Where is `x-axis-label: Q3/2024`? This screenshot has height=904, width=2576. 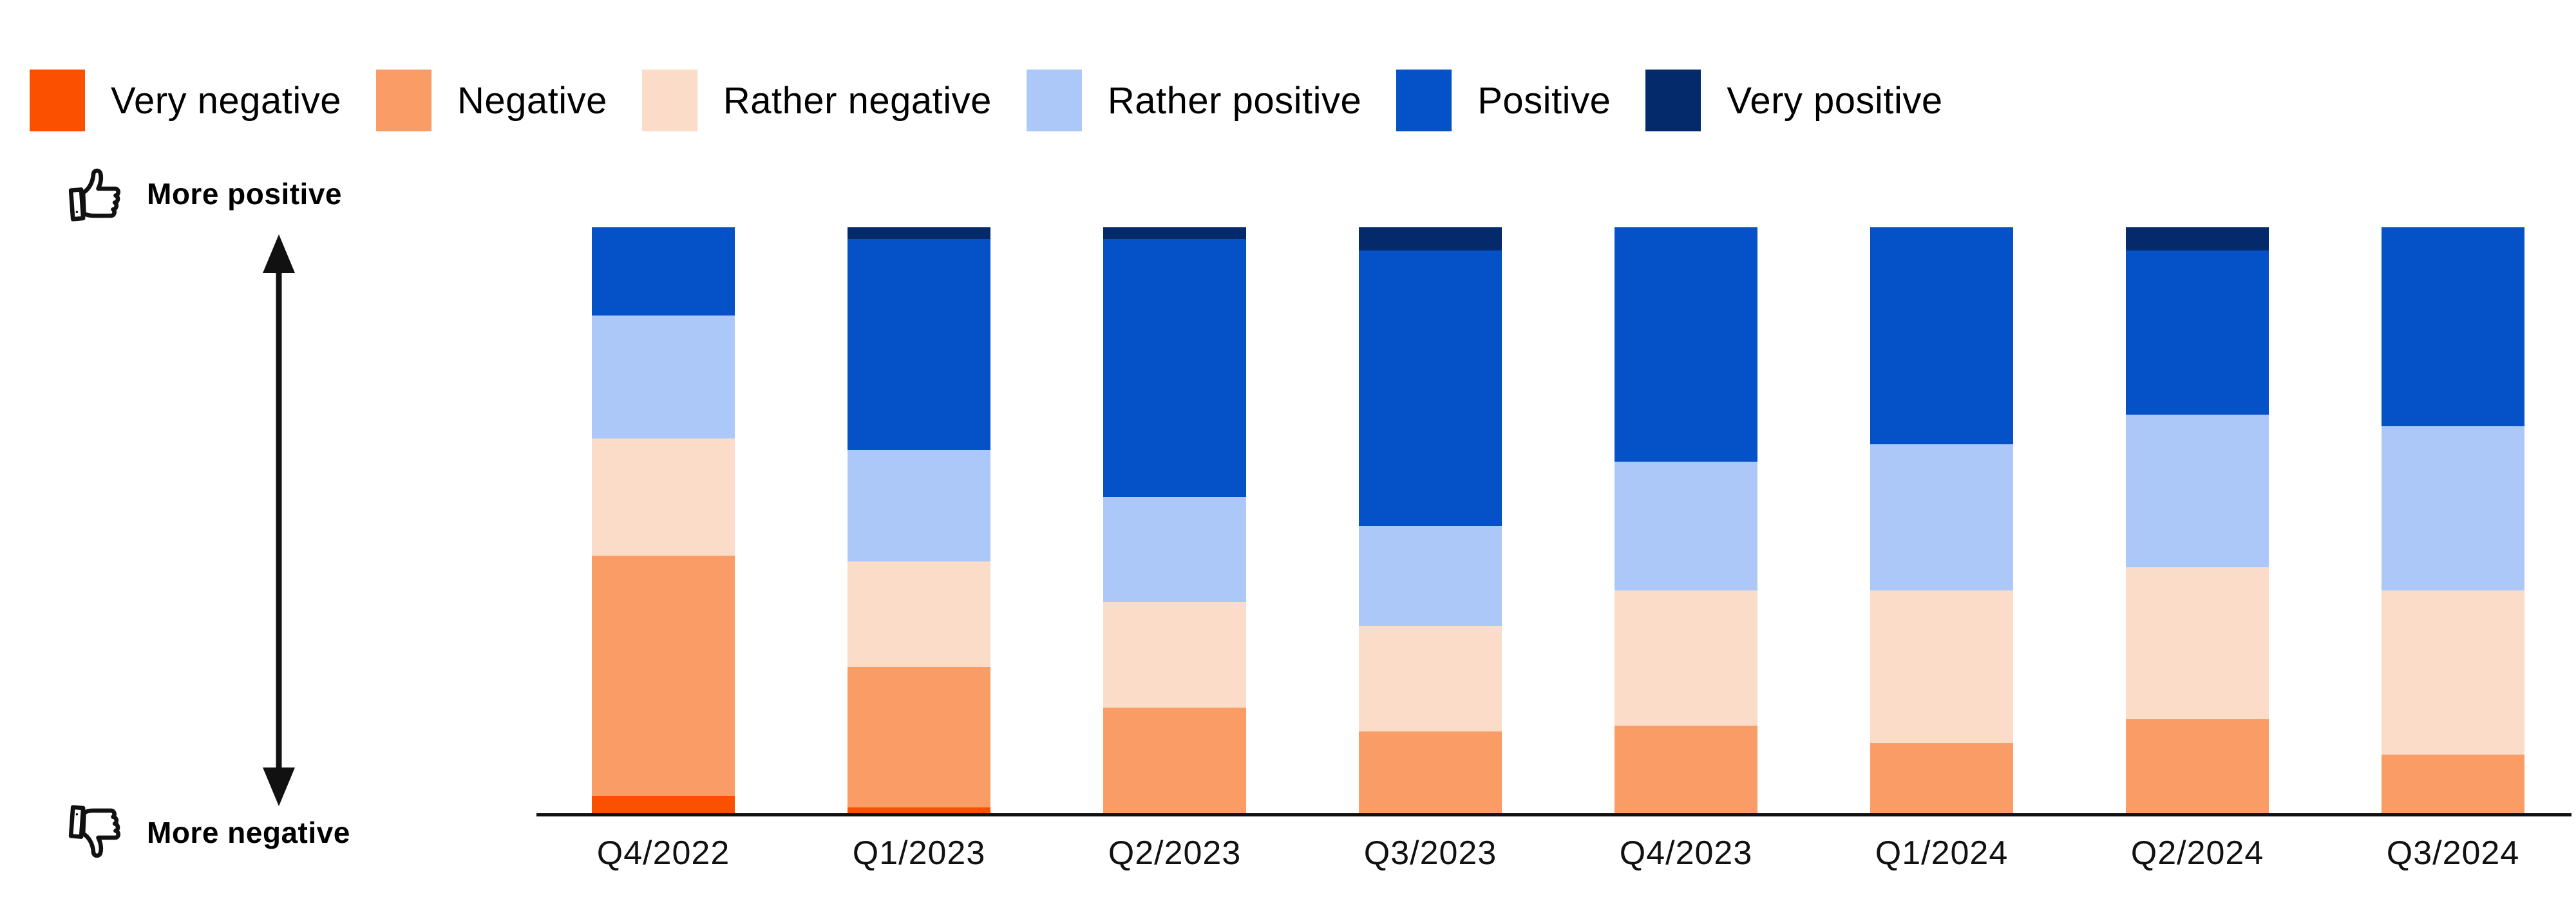 x-axis-label: Q3/2024 is located at coordinates (2453, 853).